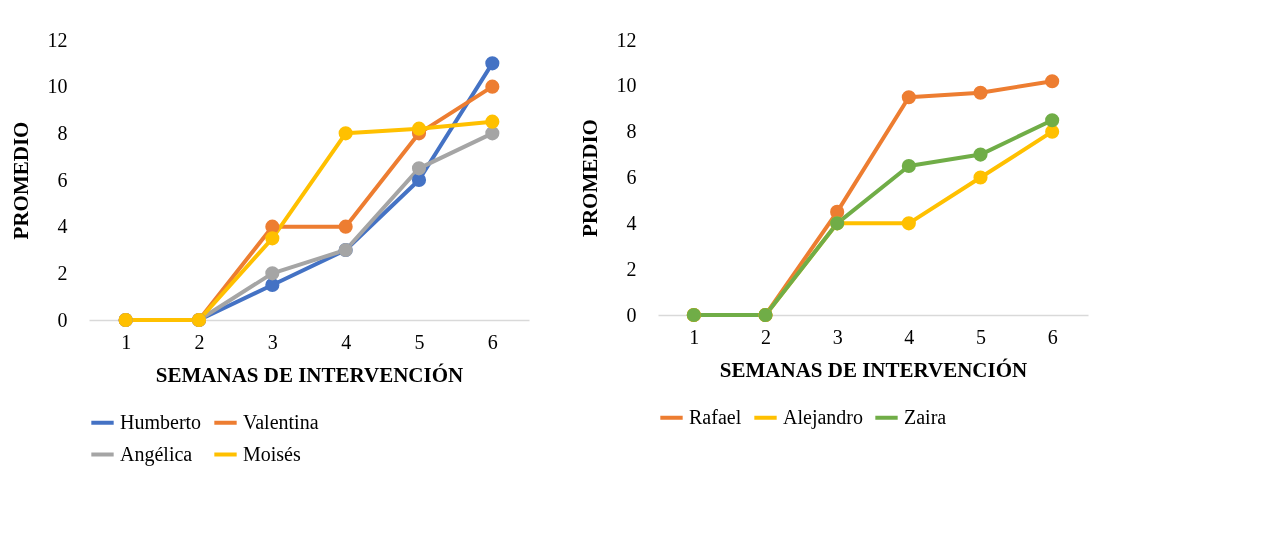 The image size is (1269, 535). What do you see at coordinates (161, 421) in the screenshot?
I see `legend-label: Humberto` at bounding box center [161, 421].